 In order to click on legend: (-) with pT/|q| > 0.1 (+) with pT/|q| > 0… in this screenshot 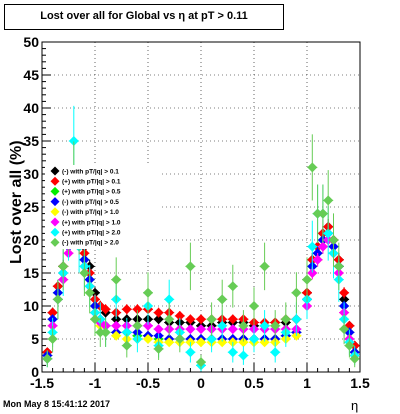, I will do `click(103, 207)`.